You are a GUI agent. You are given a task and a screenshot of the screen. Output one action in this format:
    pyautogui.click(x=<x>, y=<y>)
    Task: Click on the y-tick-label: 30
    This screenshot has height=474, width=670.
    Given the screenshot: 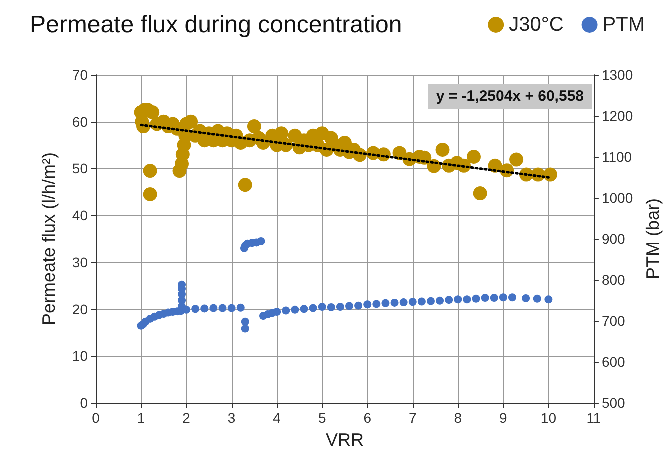 What is the action you would take?
    pyautogui.click(x=80, y=262)
    